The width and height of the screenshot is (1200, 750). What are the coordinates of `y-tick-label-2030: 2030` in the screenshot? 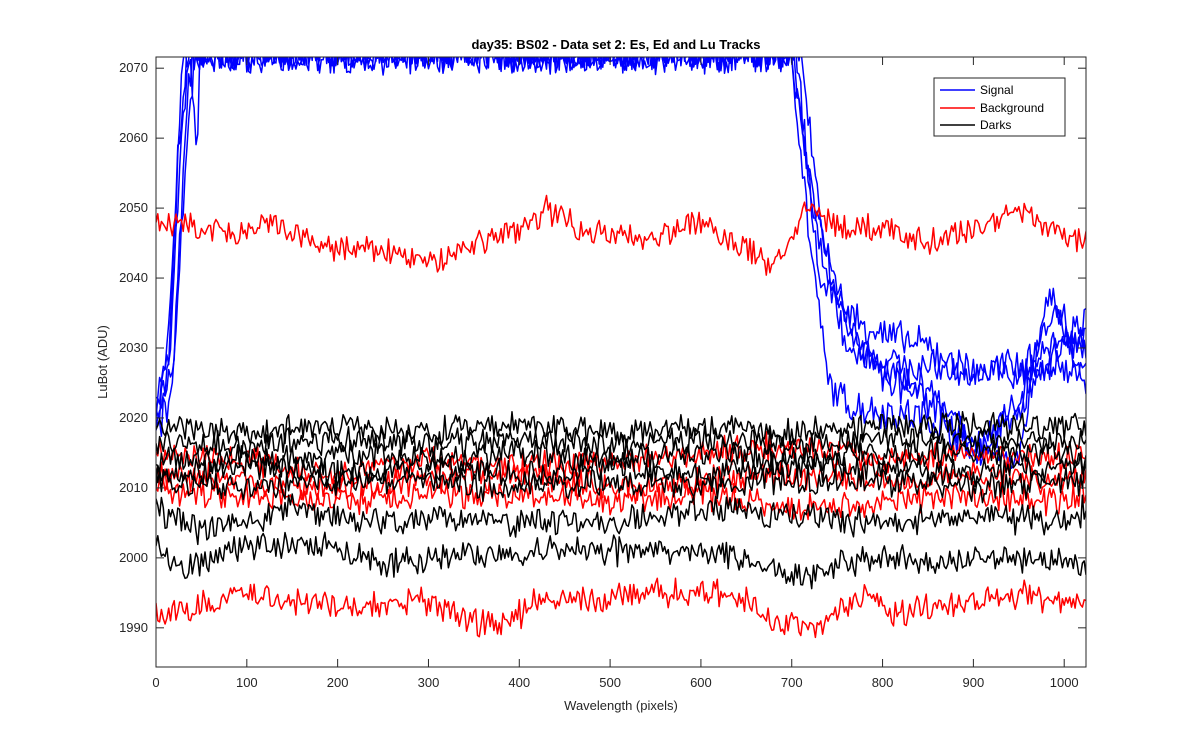 It's located at (133, 347).